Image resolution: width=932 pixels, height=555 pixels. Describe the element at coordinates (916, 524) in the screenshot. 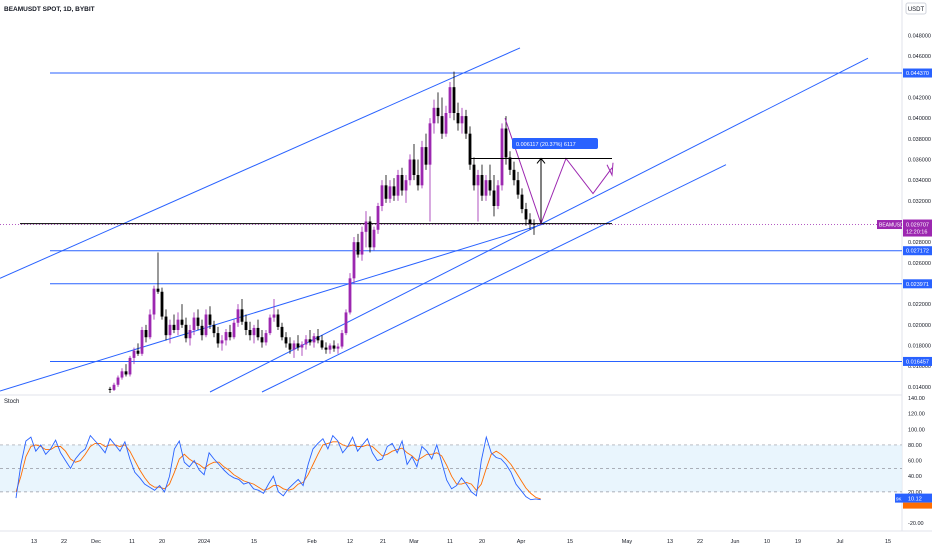

I see `stoch-tick-label: -20.00` at that location.